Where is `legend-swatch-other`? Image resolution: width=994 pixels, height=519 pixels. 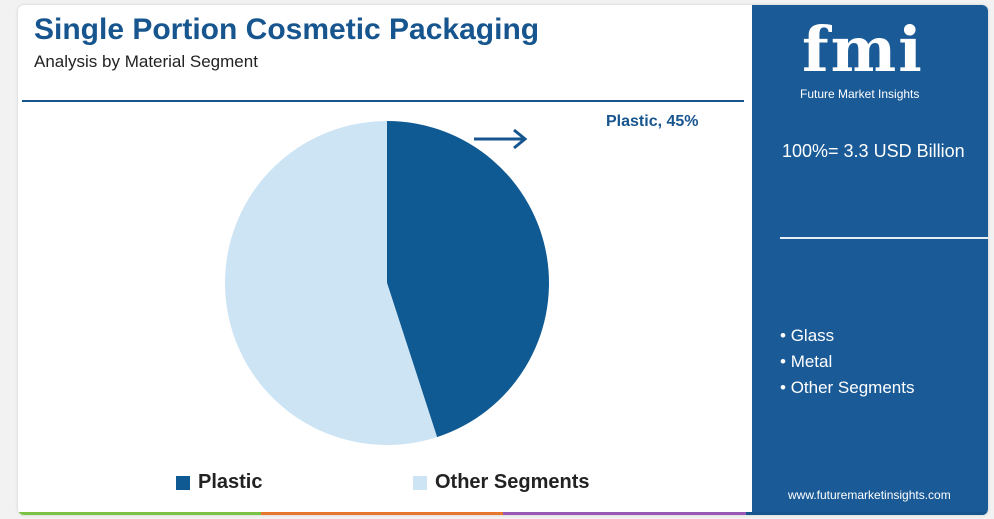
legend-swatch-other is located at coordinates (420, 482).